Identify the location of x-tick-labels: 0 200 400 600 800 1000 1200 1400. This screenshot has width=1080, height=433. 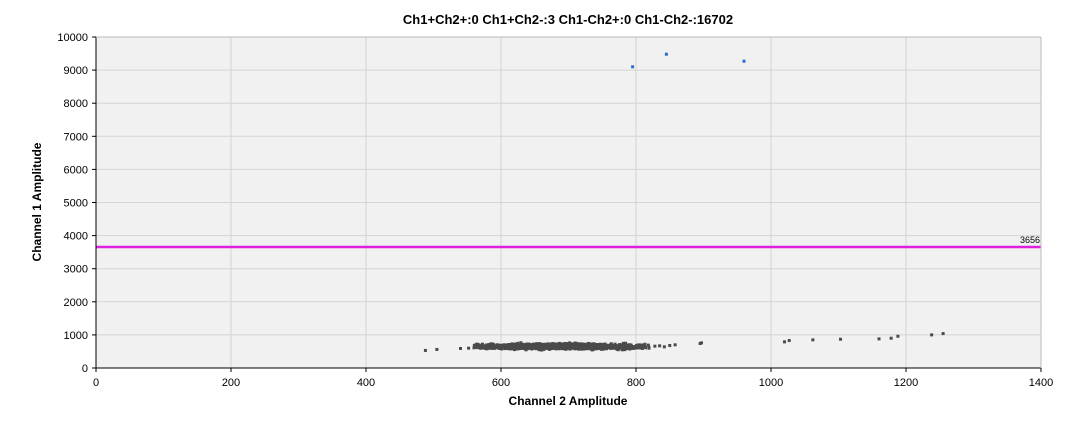
(573, 383).